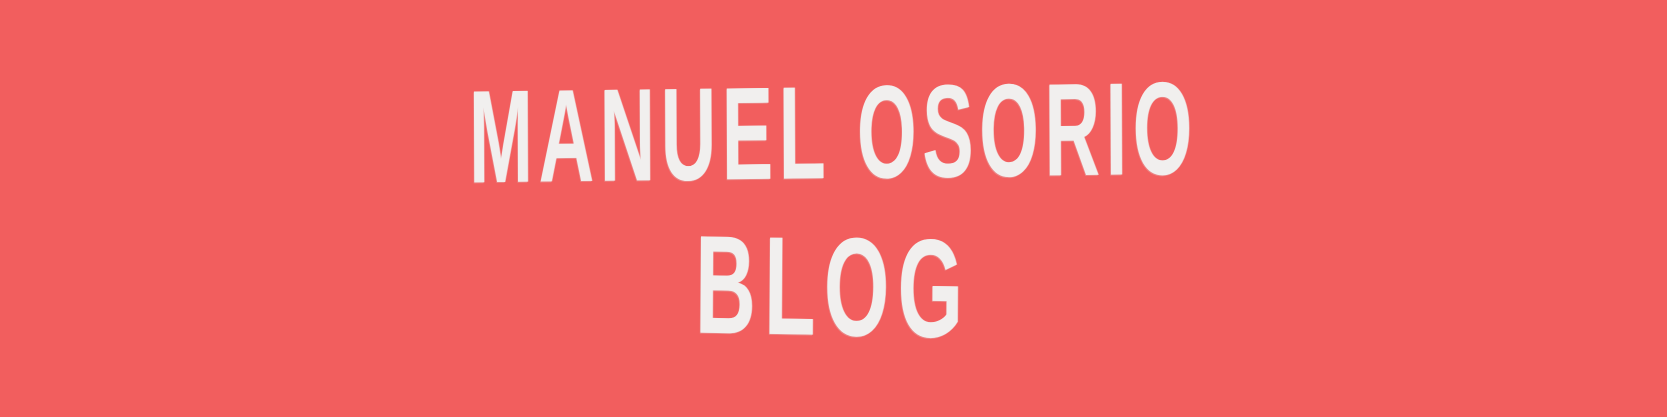 Image resolution: width=1667 pixels, height=417 pixels. I want to click on blog-title-word: BLOG, so click(833, 286).